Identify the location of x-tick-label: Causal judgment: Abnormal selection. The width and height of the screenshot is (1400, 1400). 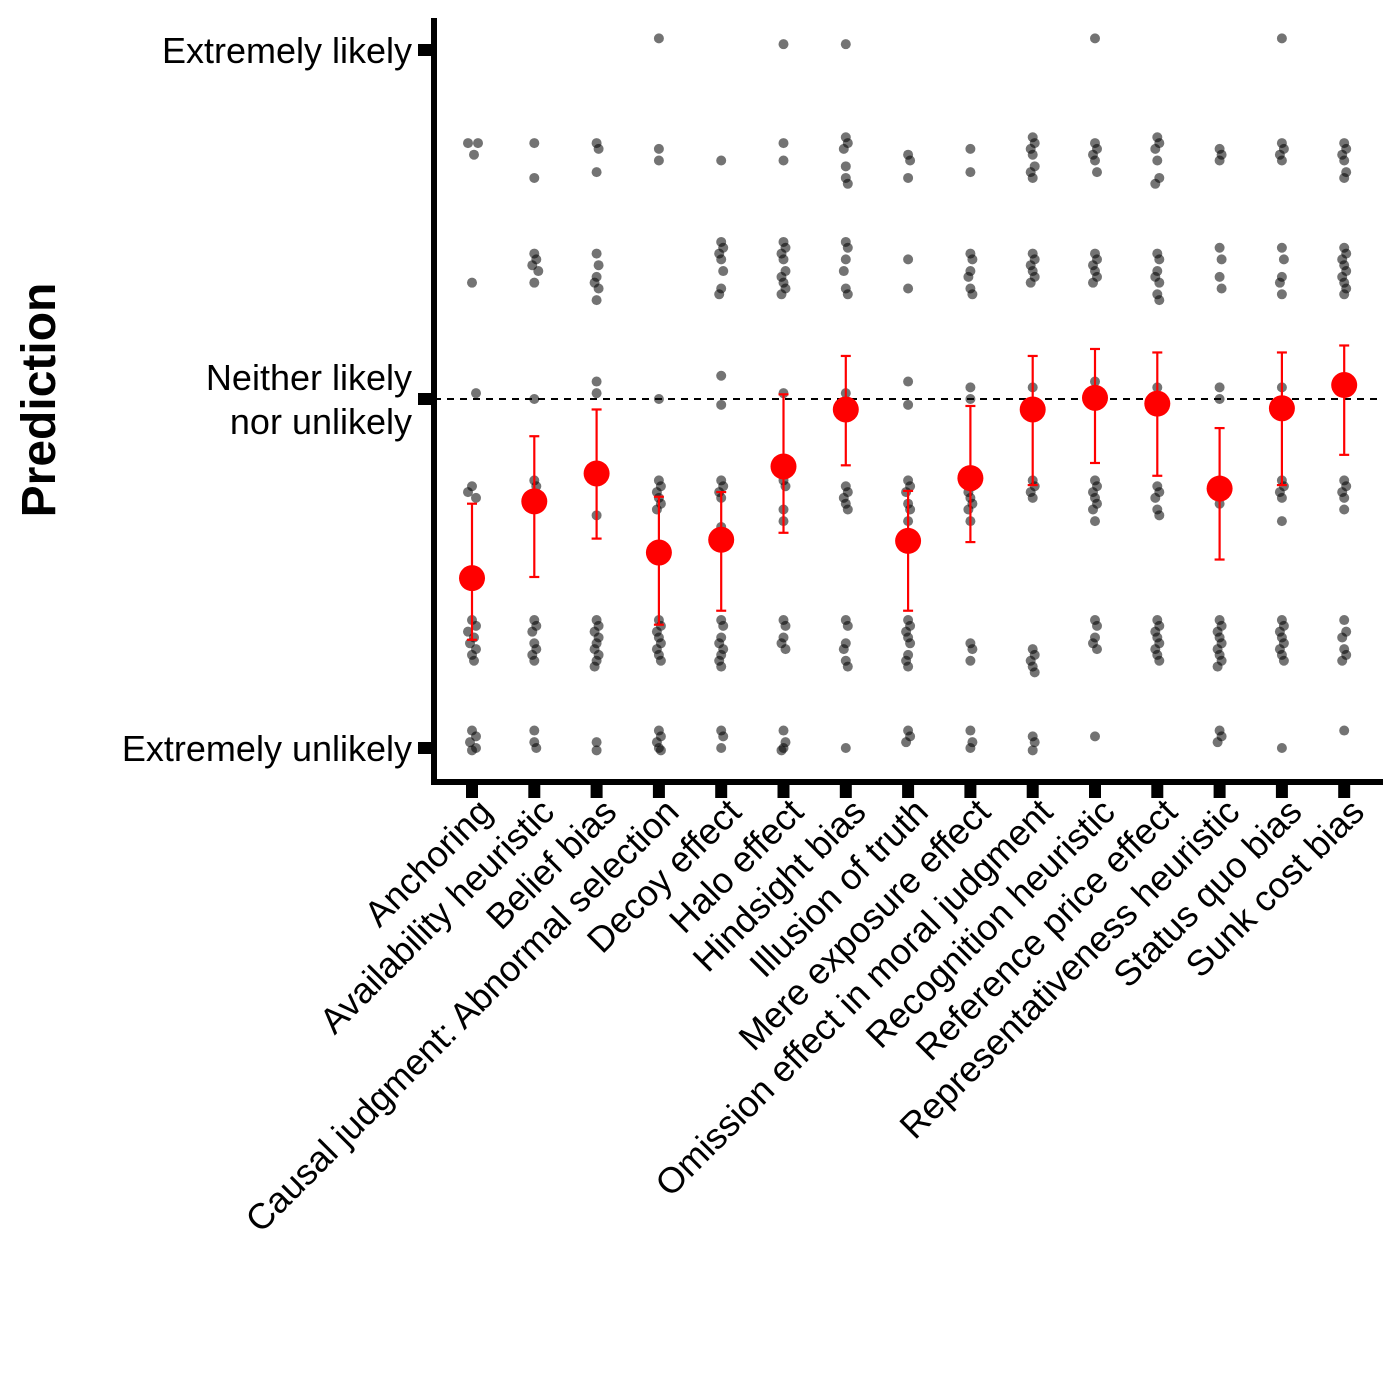
(461, 1015).